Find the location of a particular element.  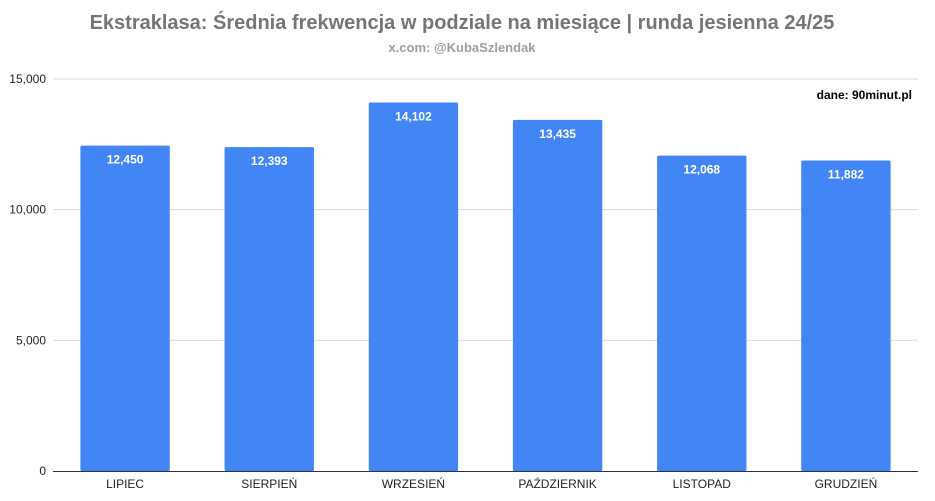

y-tick-label: 10,000 is located at coordinates (27, 210).